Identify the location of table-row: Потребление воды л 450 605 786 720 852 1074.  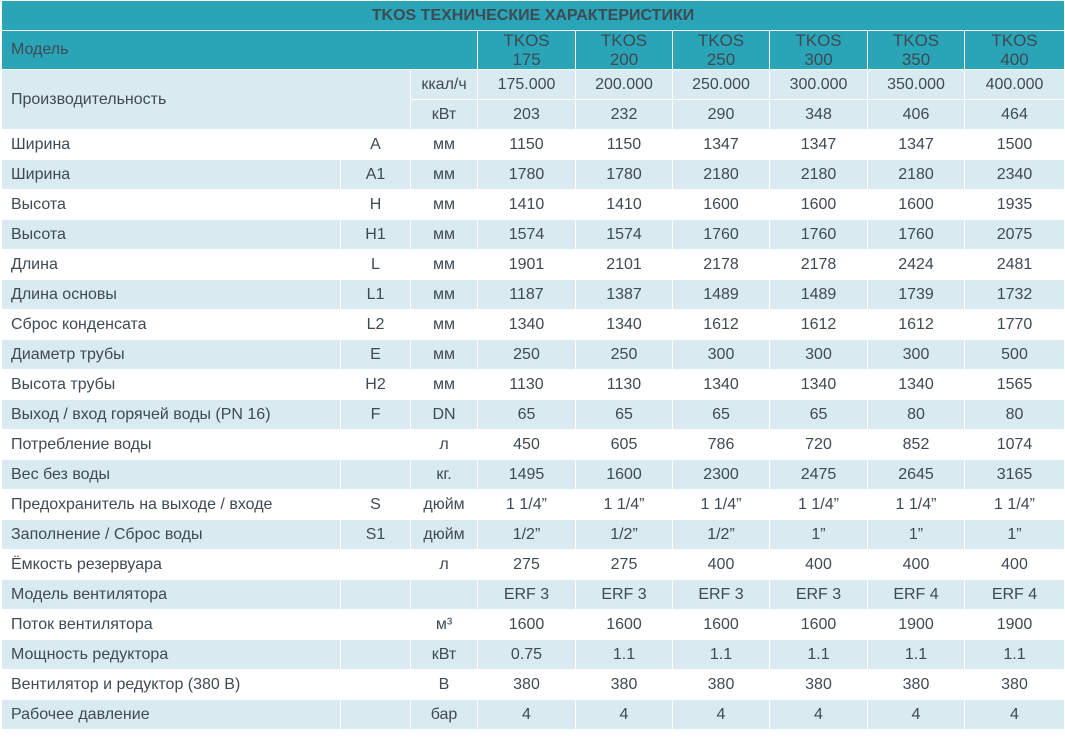
(533, 444).